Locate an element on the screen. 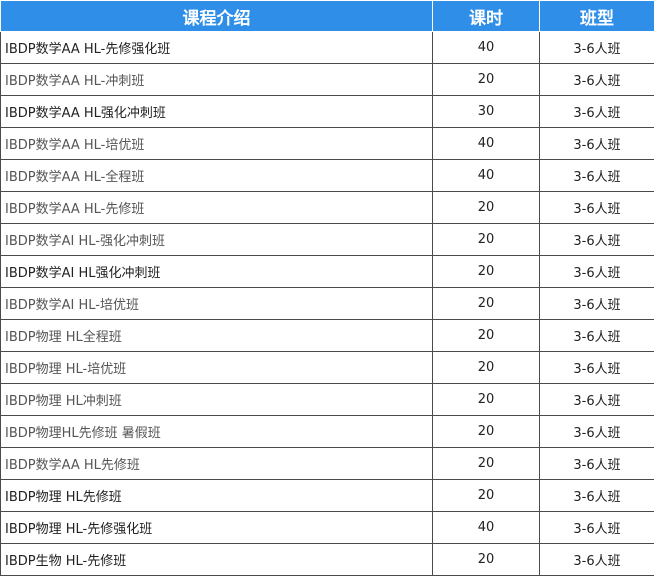  table-row: IBDP数学AA HL强化冲刺班 30 3-6人班 is located at coordinates (327, 111).